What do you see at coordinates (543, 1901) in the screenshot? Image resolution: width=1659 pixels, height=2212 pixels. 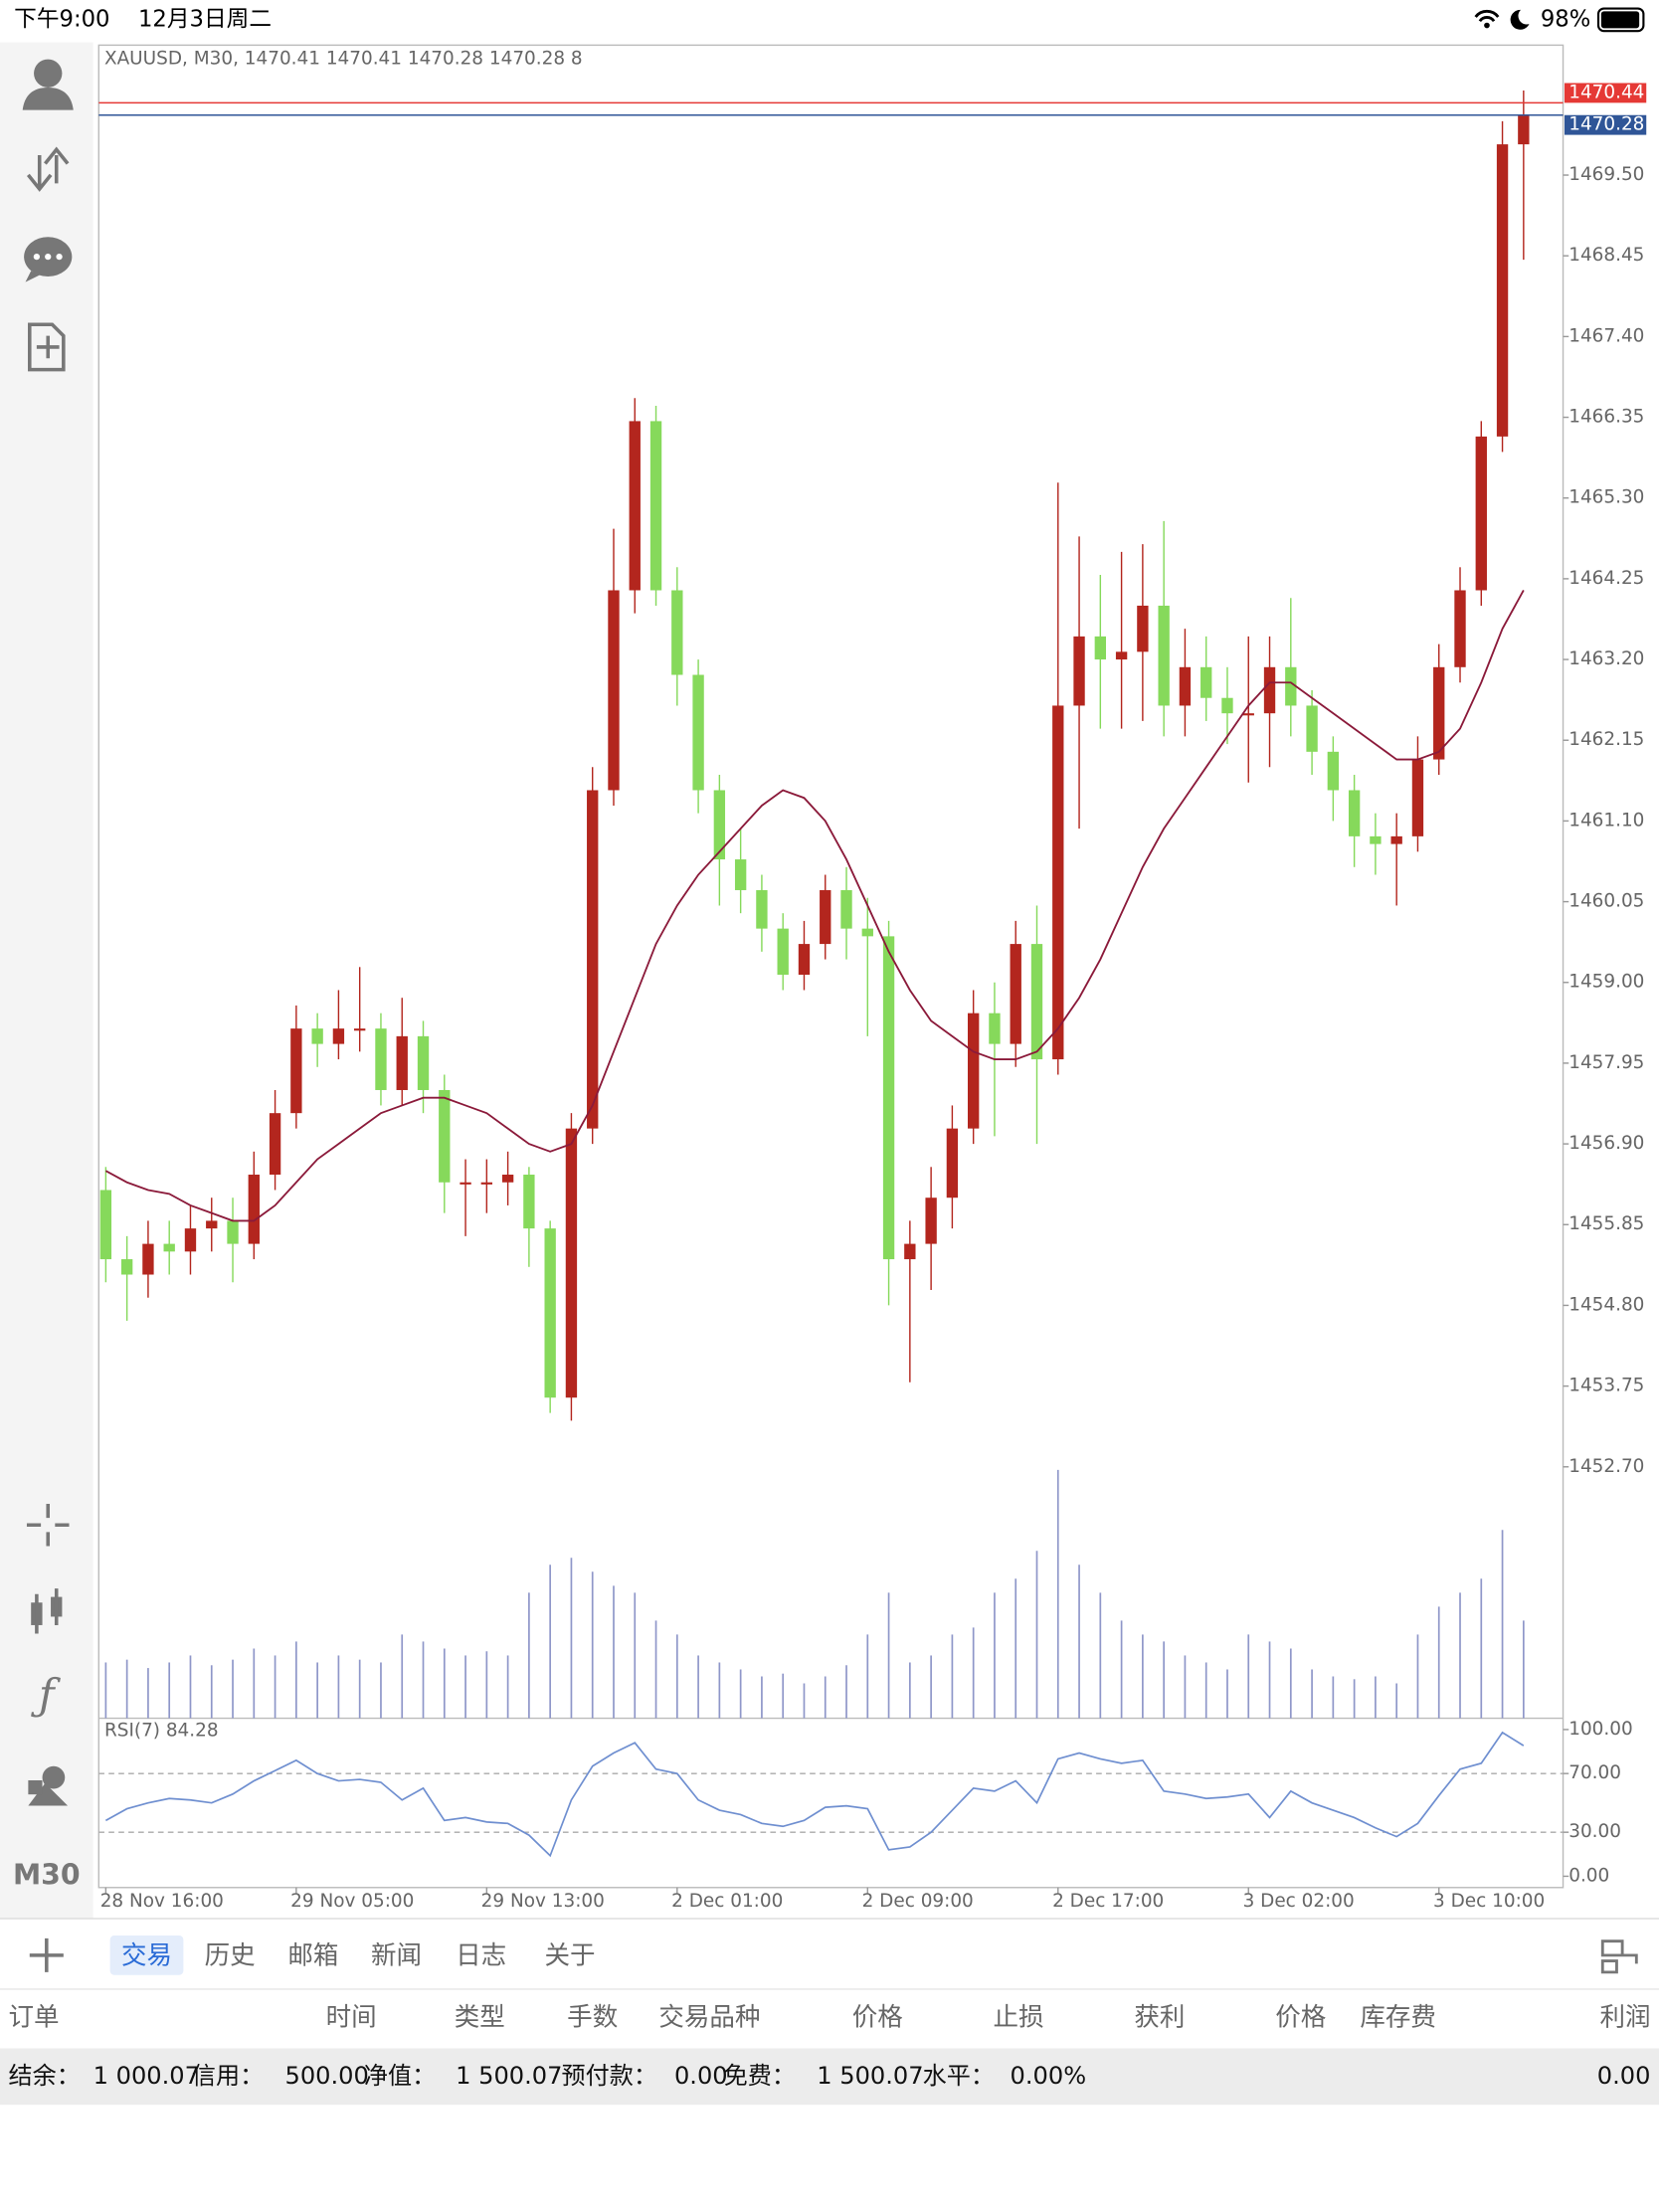 I see `x-tick-label: 29 Nov 13:00` at bounding box center [543, 1901].